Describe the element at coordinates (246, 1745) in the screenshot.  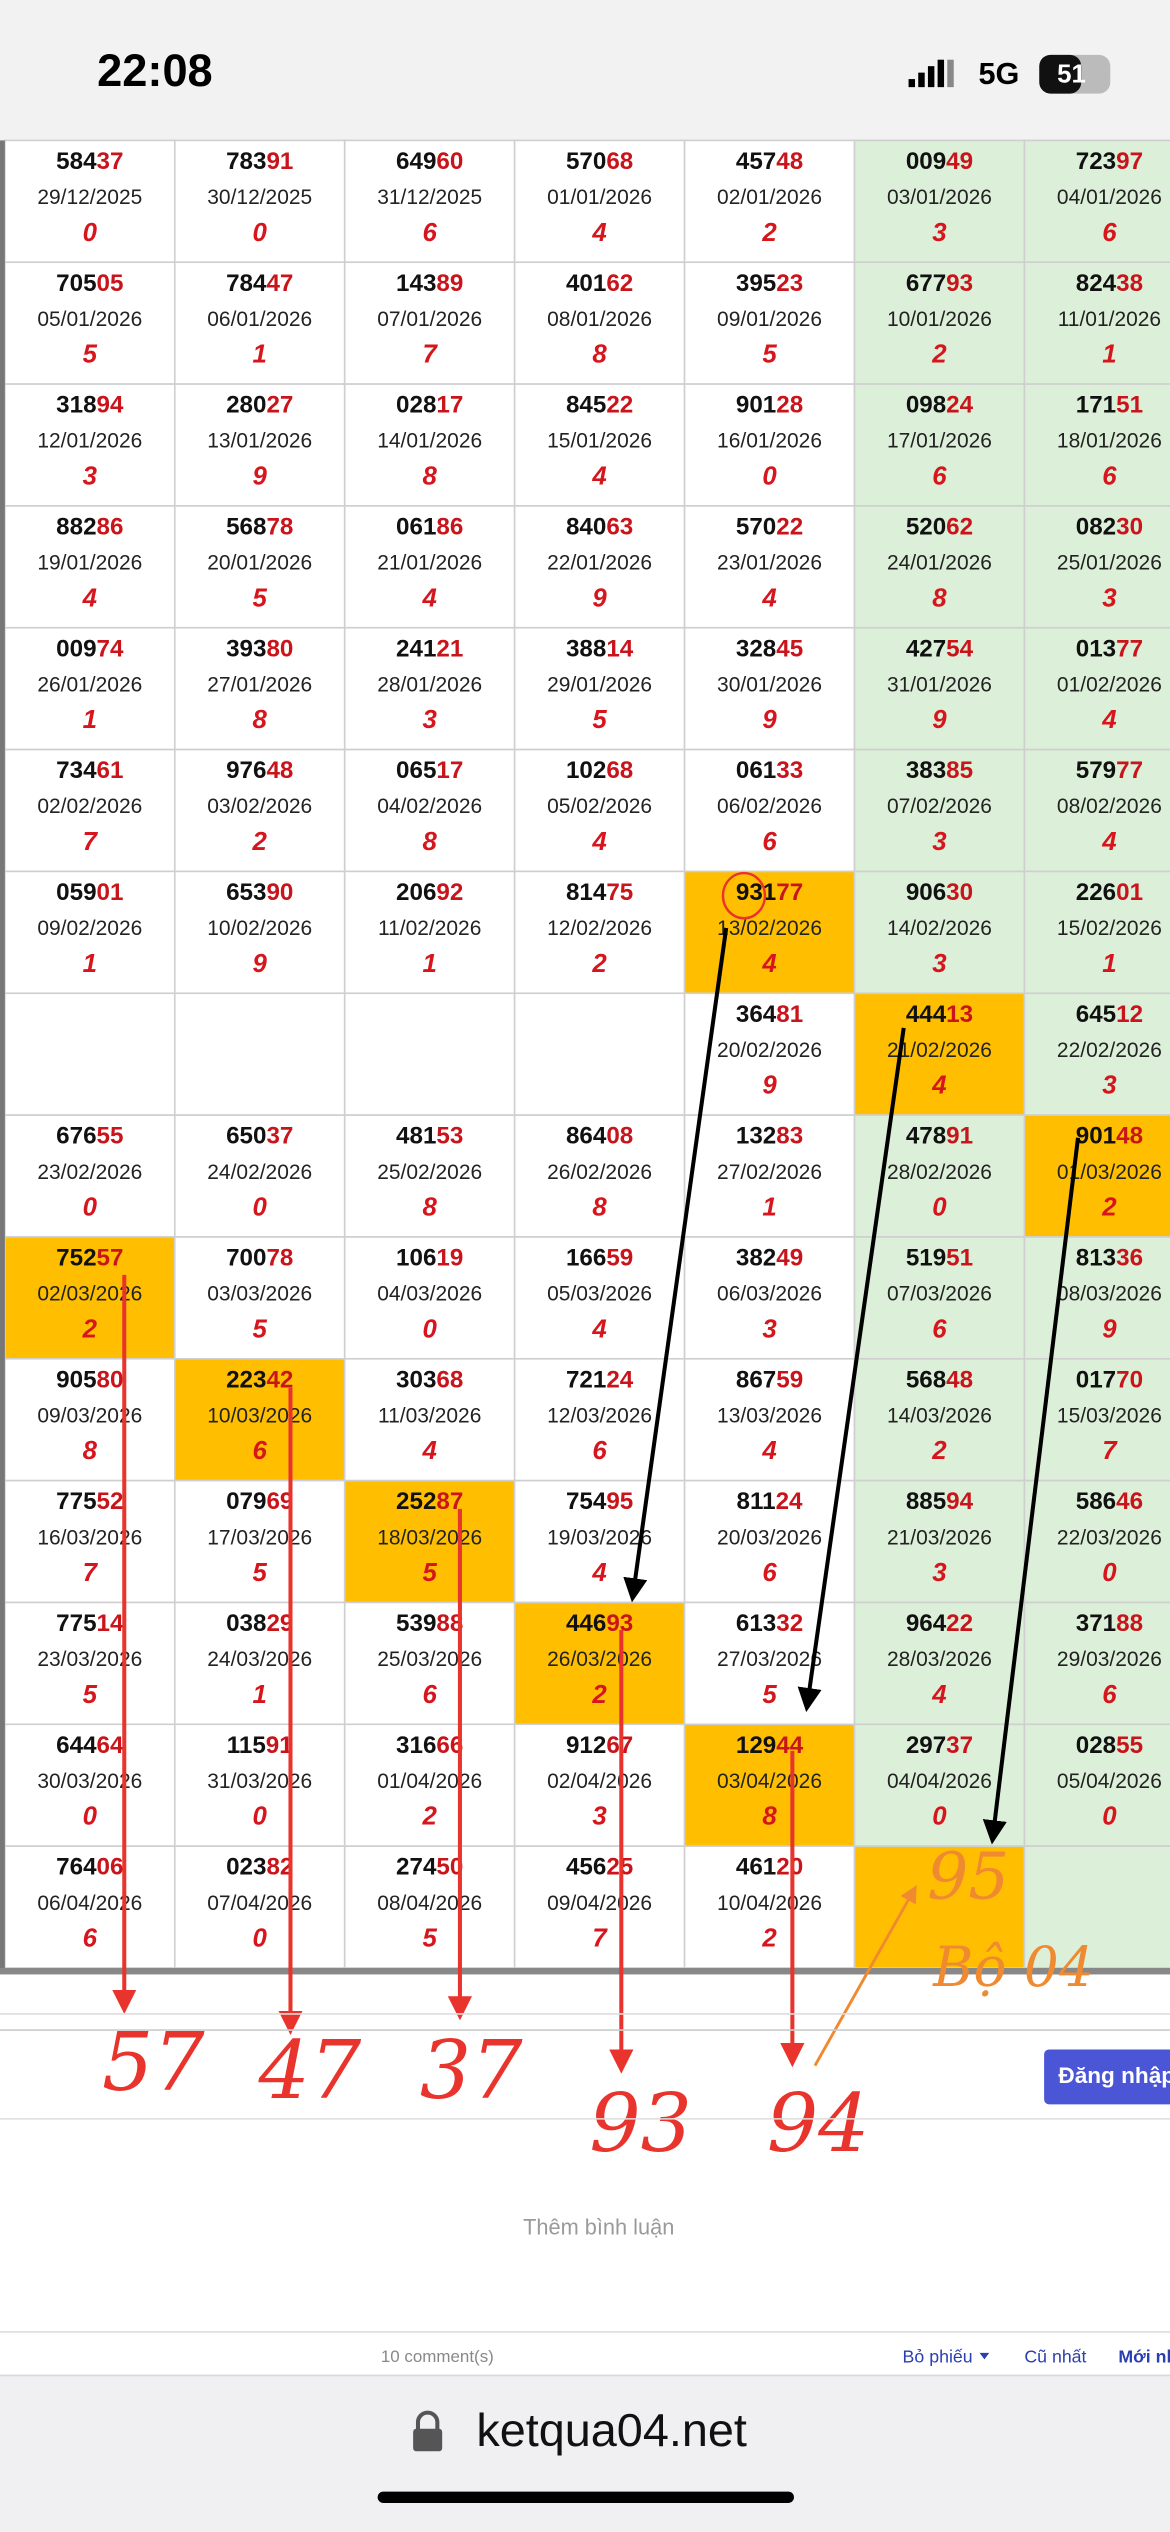
I see `number-head: 115` at that location.